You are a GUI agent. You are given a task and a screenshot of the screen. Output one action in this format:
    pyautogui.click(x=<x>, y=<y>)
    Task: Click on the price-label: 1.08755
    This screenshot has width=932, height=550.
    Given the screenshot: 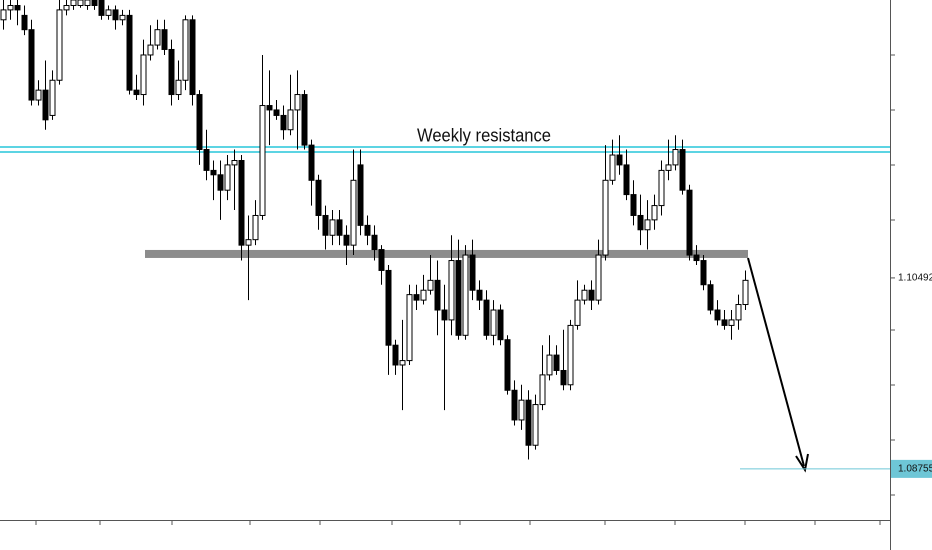 What is the action you would take?
    pyautogui.click(x=915, y=469)
    